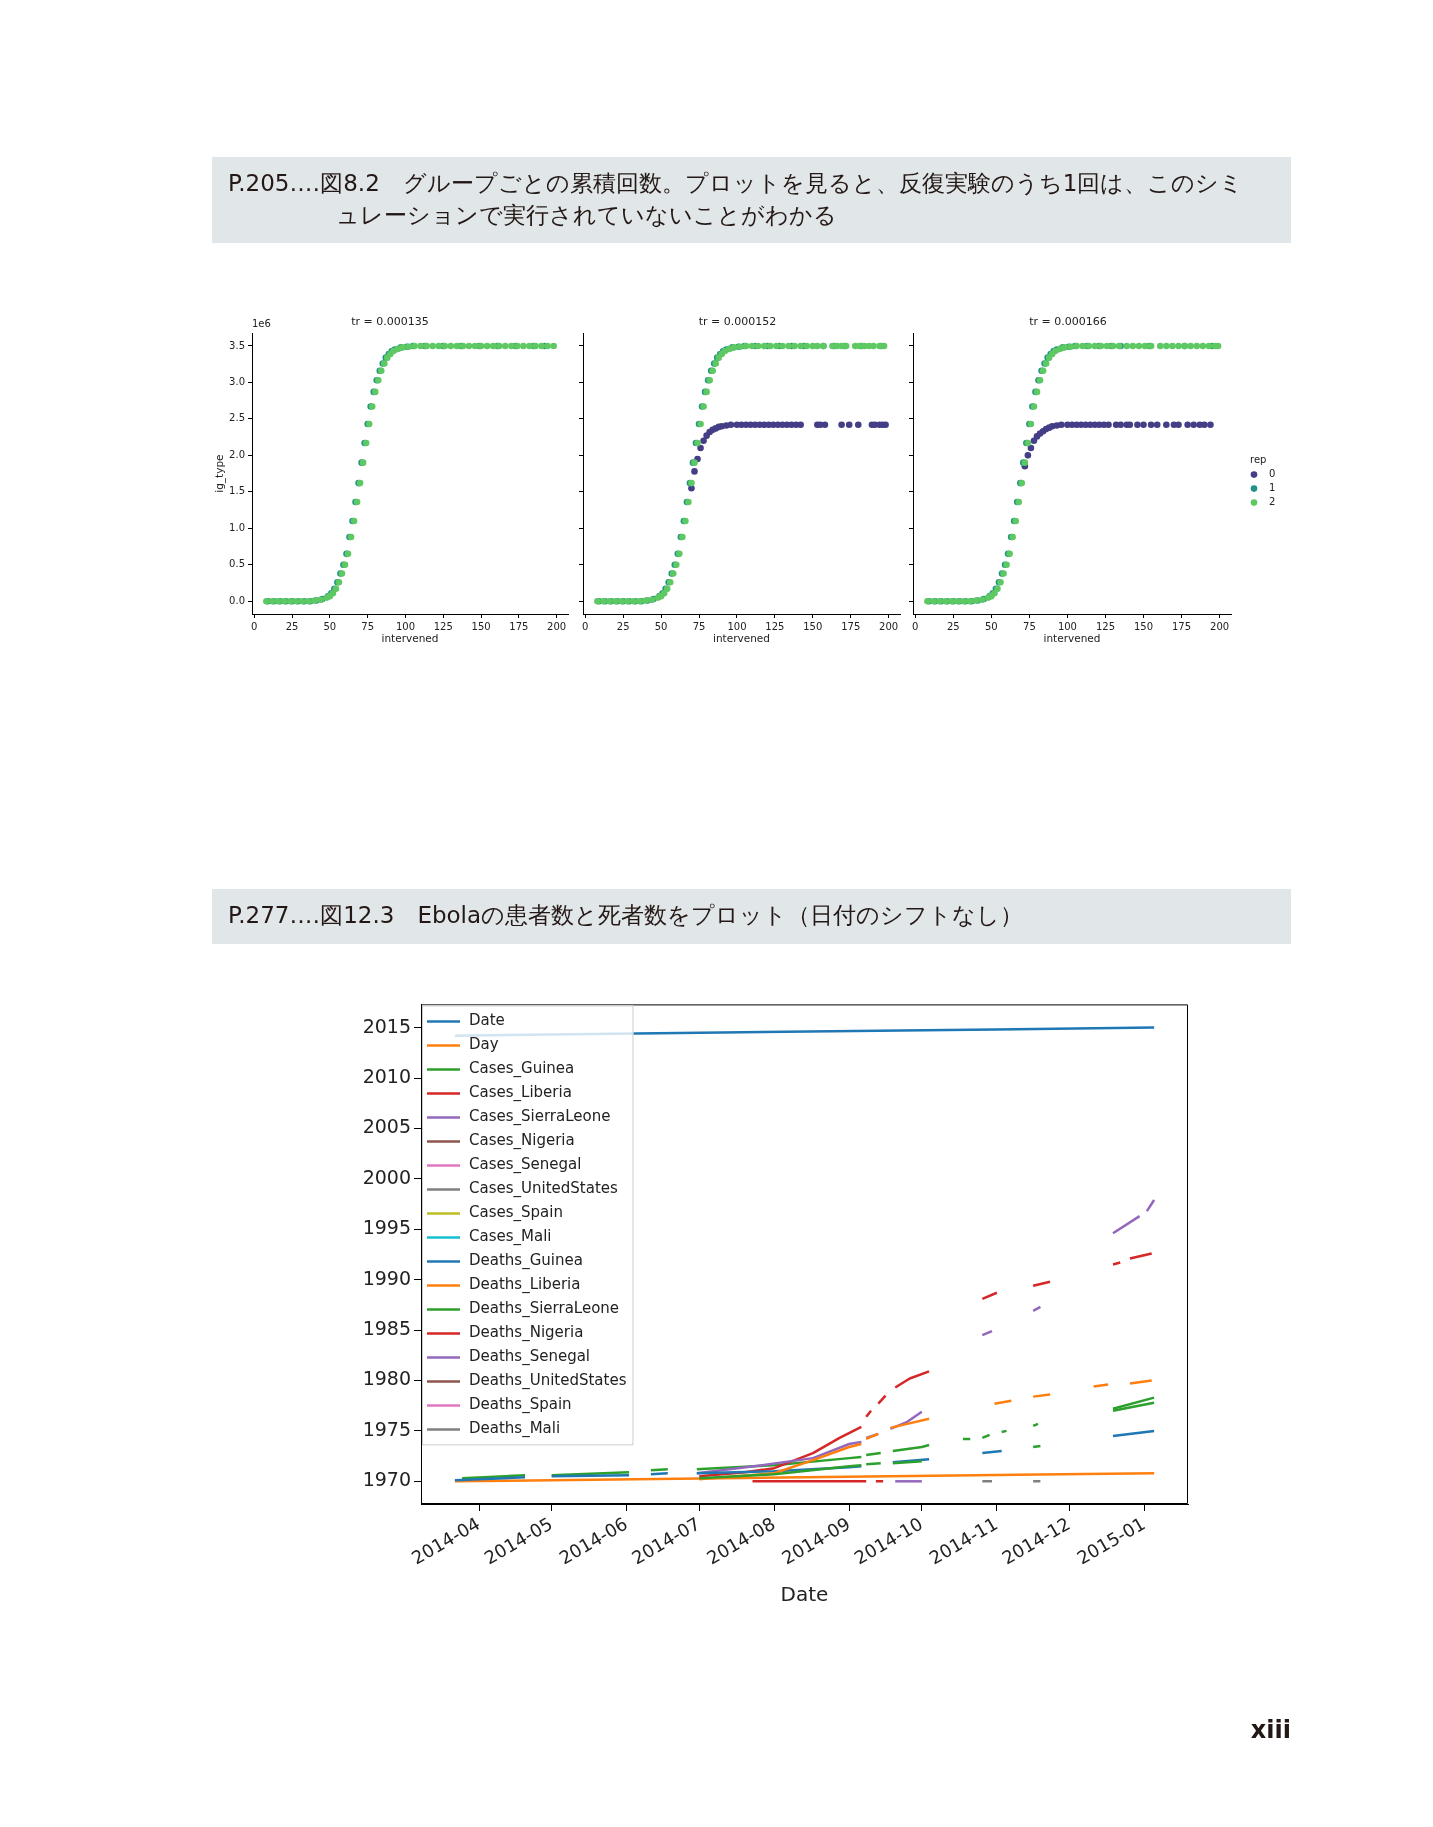  What do you see at coordinates (237, 454) in the screenshot?
I see `y-tick-label: 2.0` at bounding box center [237, 454].